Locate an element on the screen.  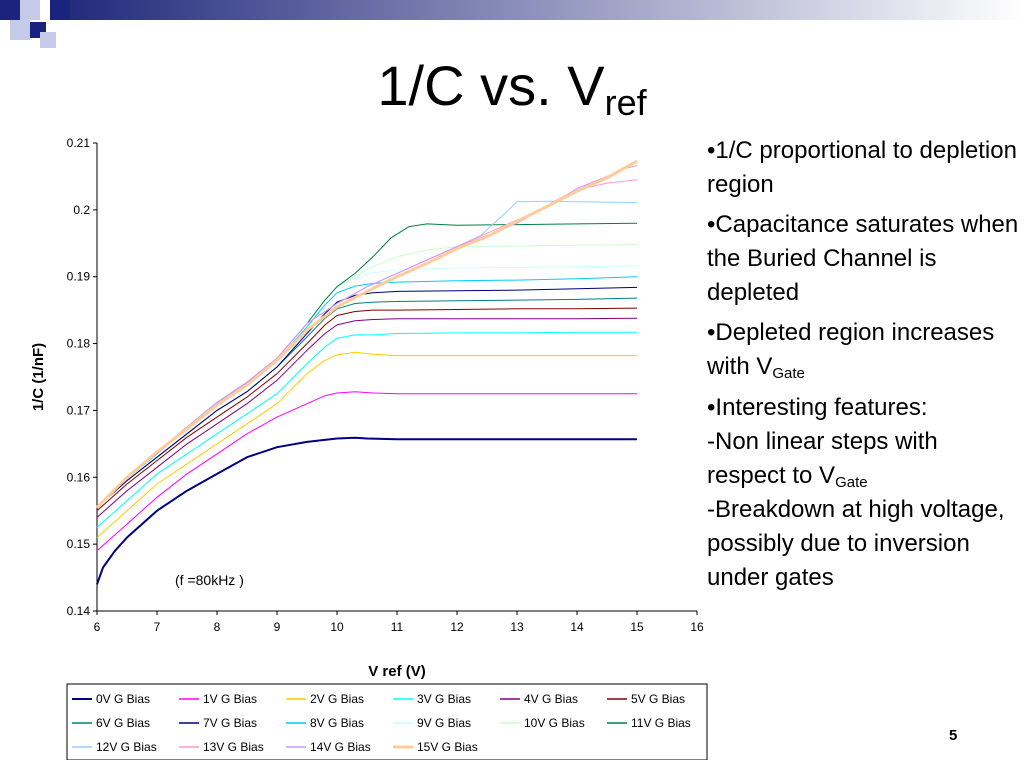
y-axis-label: 1/C (1/nF) is located at coordinates (38, 377).